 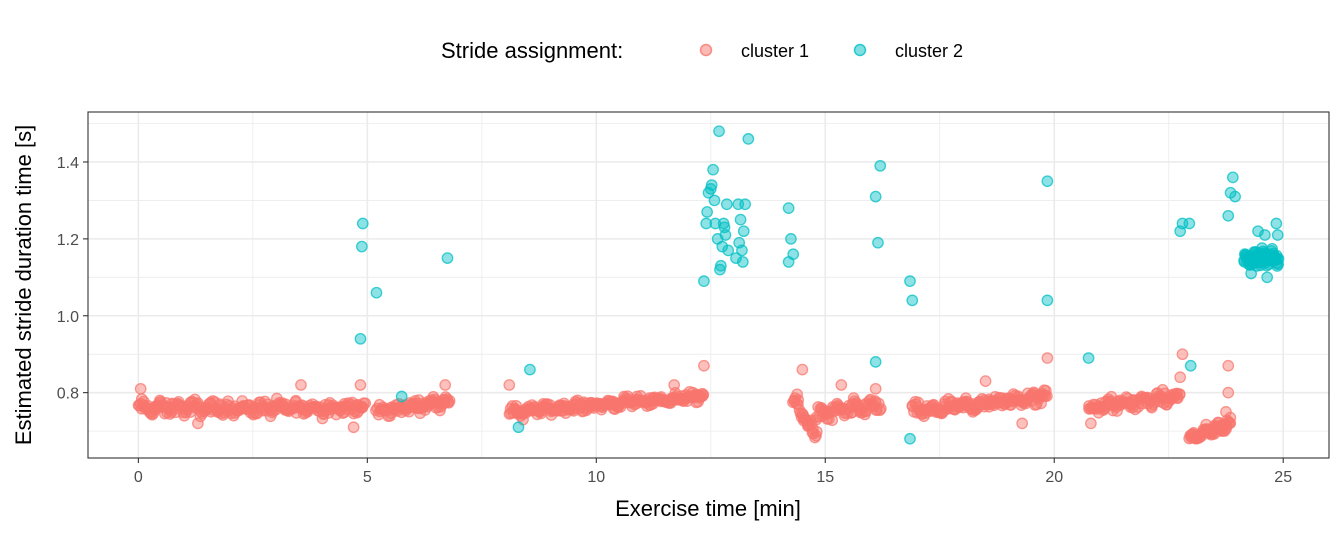 What do you see at coordinates (72, 279) in the screenshot?
I see `y-axis: 0.8 1.0 1.2 1.4` at bounding box center [72, 279].